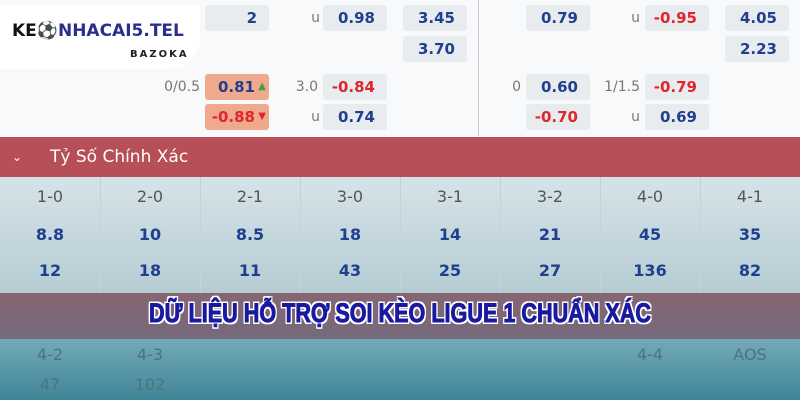 The width and height of the screenshot is (800, 400). I want to click on score-odds: 43, so click(350, 270).